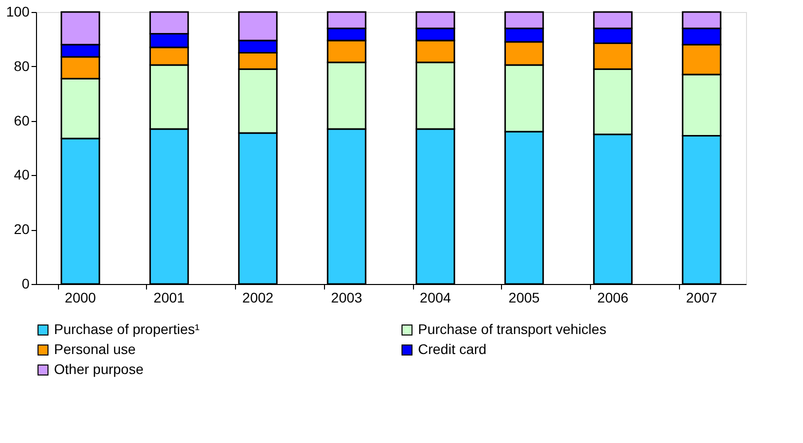 The image size is (803, 443). Describe the element at coordinates (452, 349) in the screenshot. I see `legend-label: Credit card` at that location.